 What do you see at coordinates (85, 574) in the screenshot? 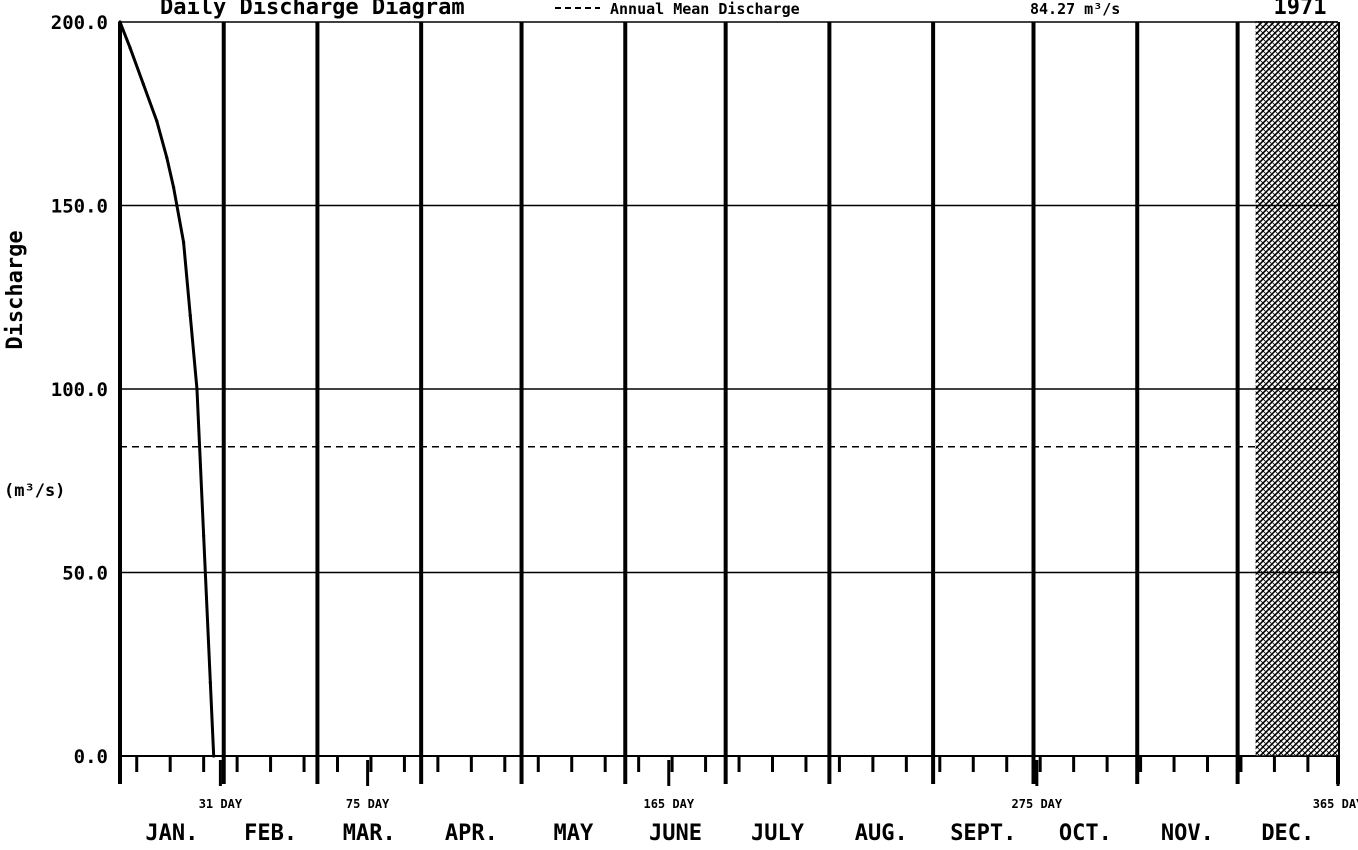
I see `y-tick-label: 50.0` at bounding box center [85, 574].